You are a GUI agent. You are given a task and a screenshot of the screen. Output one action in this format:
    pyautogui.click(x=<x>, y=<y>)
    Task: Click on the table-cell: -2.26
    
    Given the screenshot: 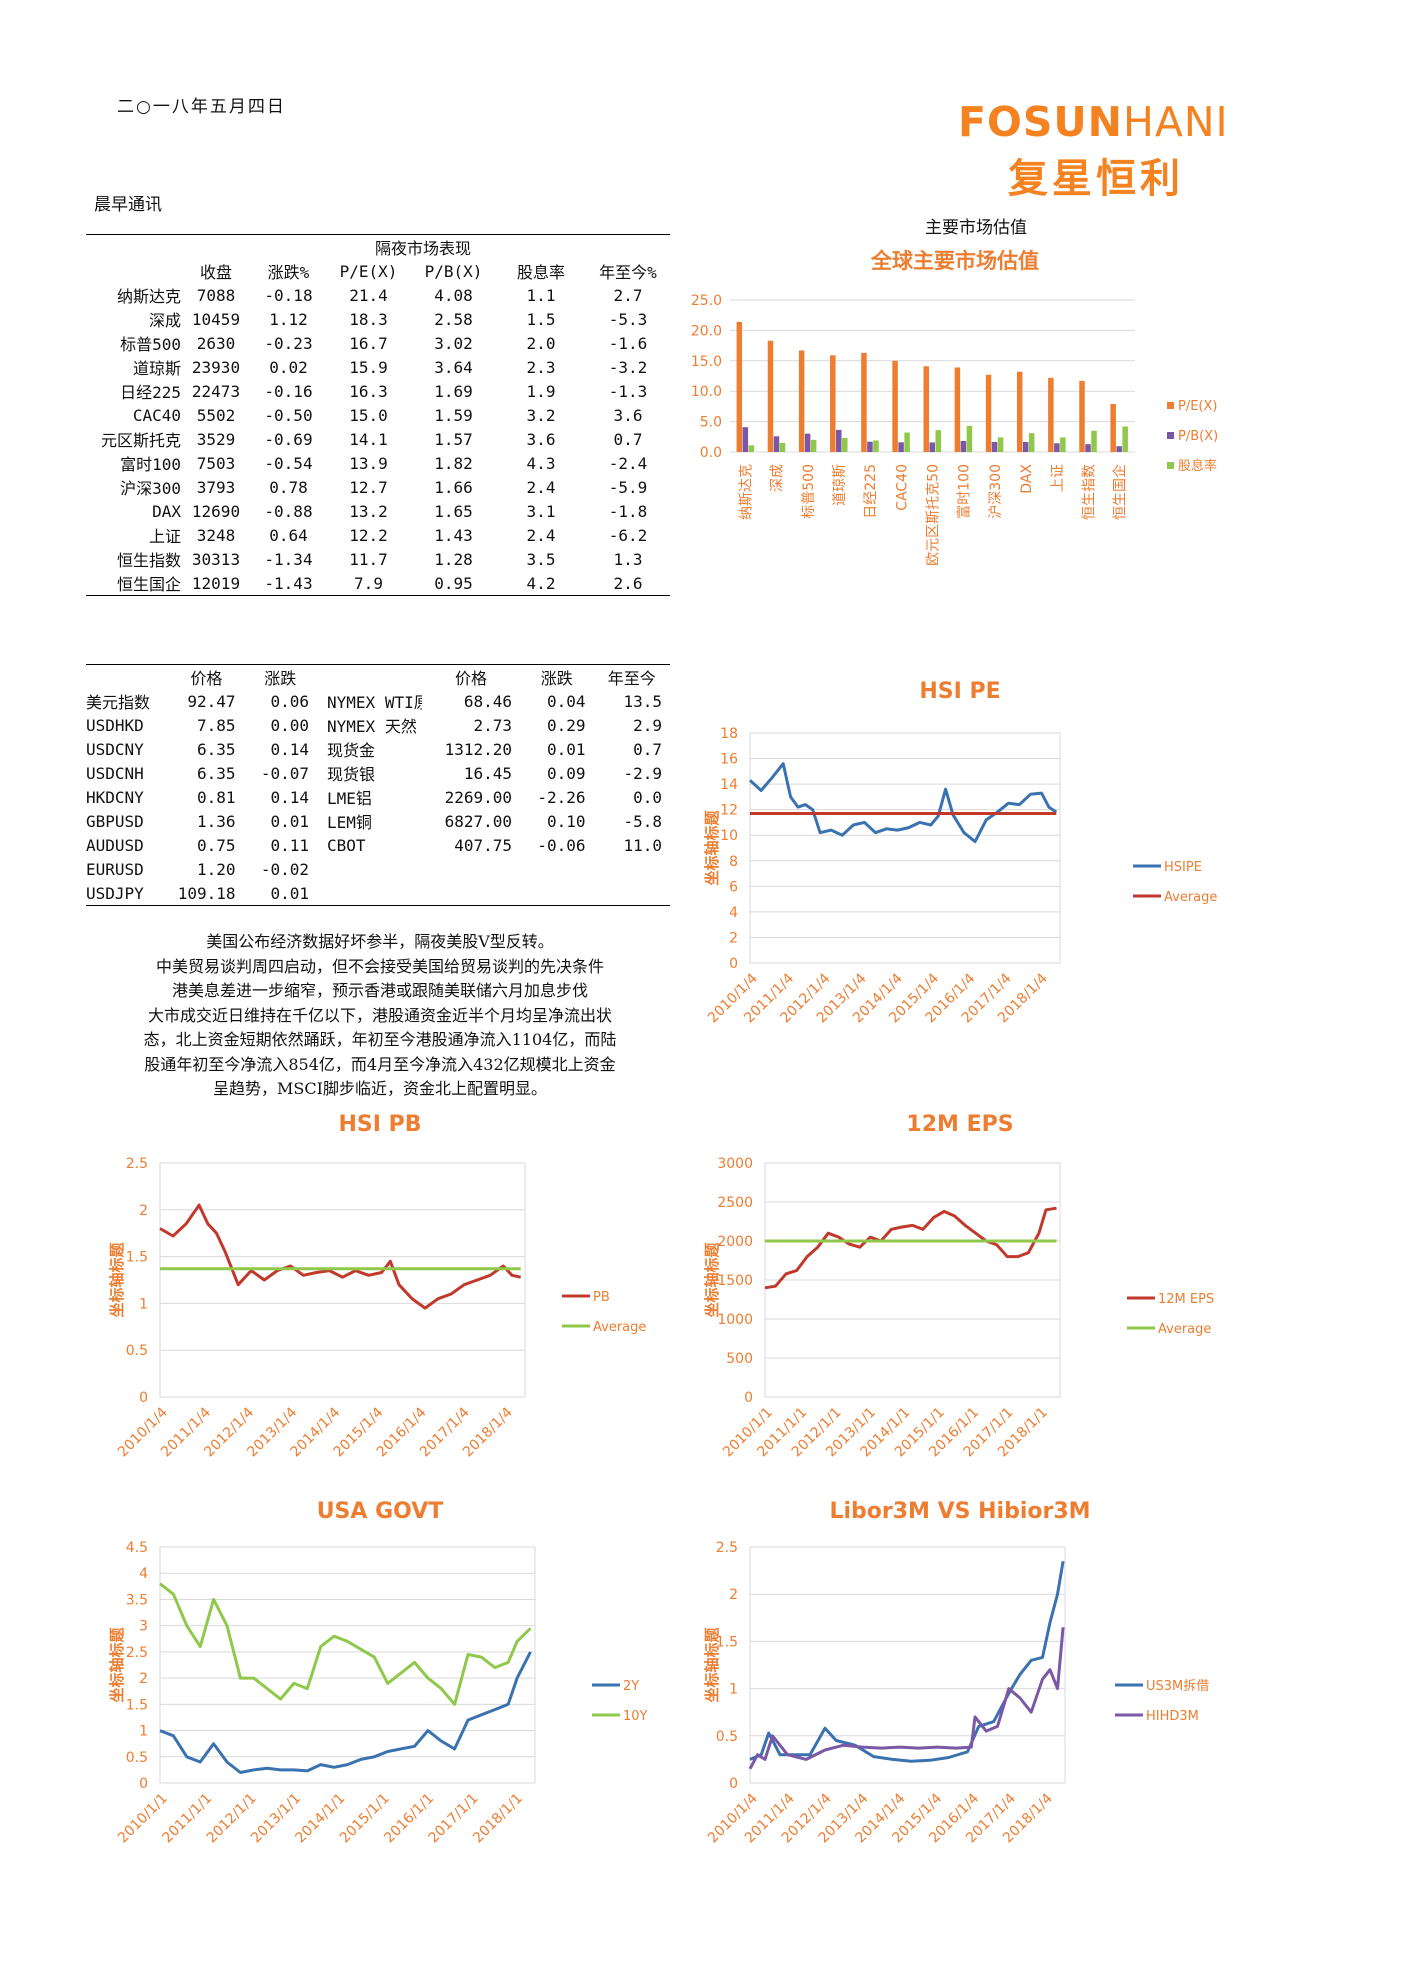 What is the action you would take?
    pyautogui.click(x=561, y=797)
    